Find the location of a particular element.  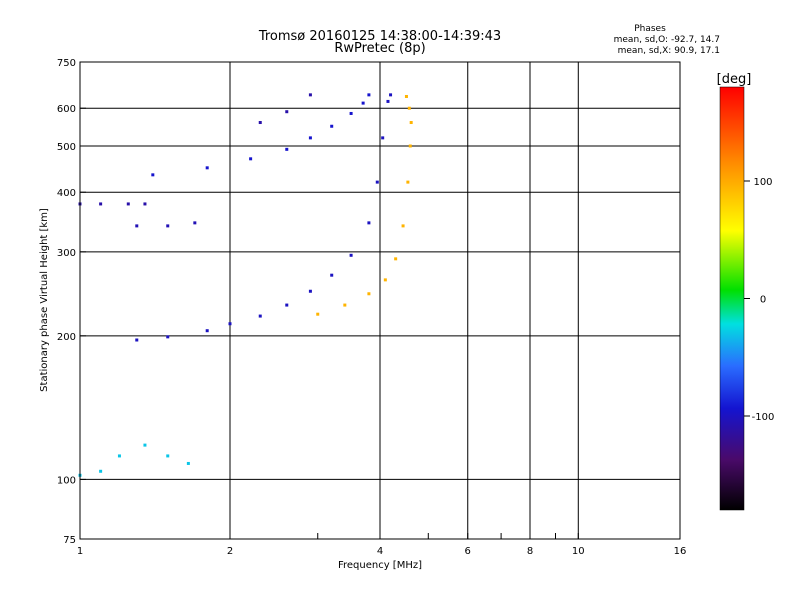

y-tick-label: 750 is located at coordinates (66, 63).